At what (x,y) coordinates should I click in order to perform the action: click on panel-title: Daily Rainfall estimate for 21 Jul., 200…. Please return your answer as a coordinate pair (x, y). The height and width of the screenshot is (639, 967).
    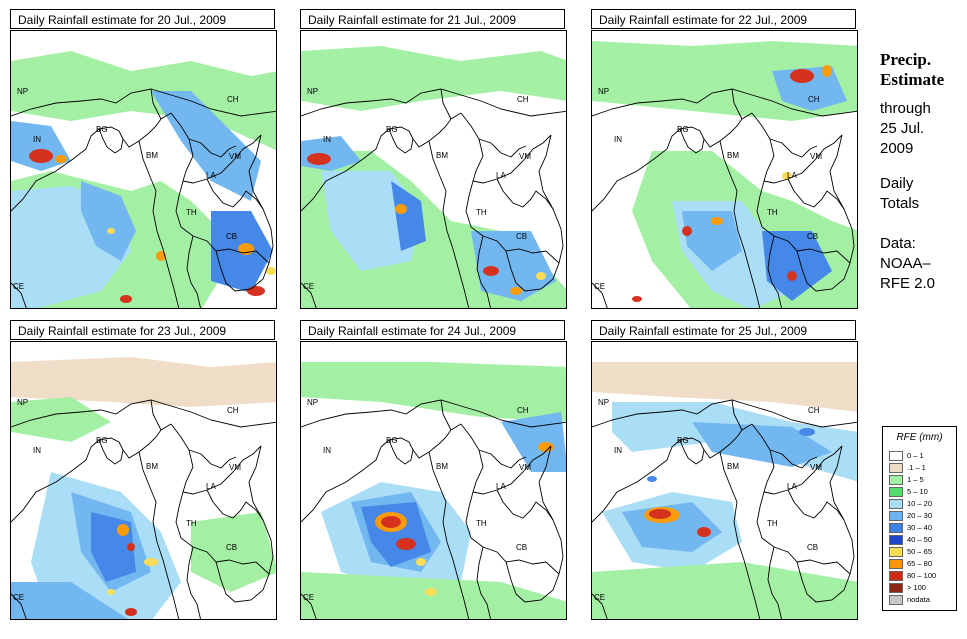
    Looking at the image, I should click on (432, 19).